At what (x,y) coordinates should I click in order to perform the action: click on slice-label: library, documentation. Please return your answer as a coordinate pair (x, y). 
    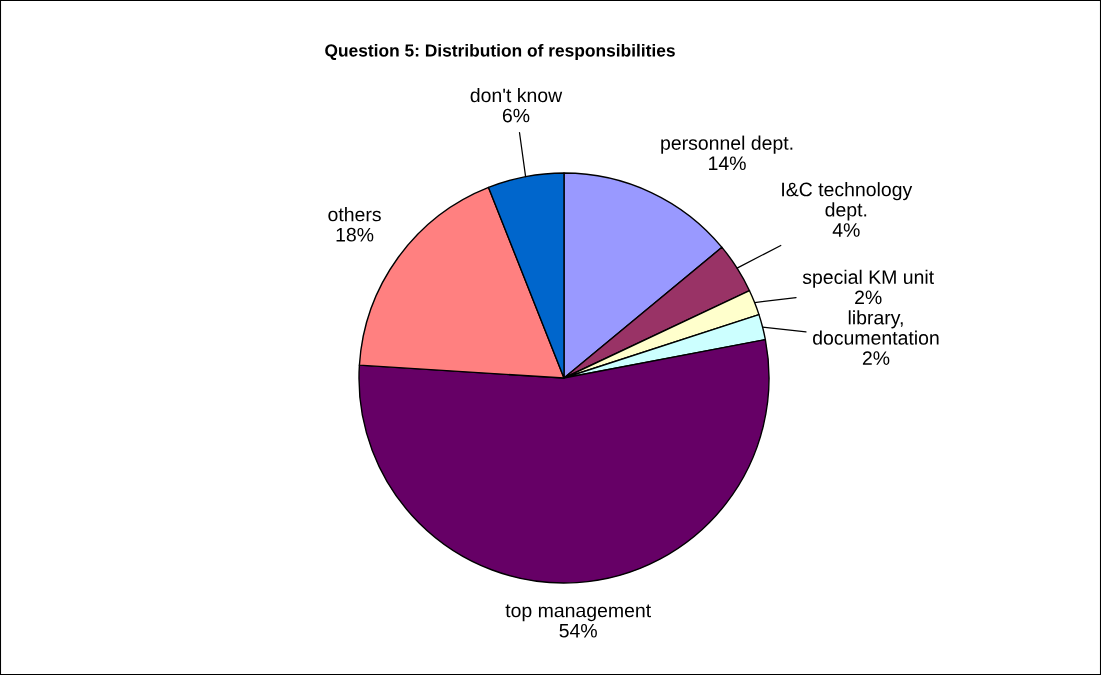
    Looking at the image, I should click on (876, 327).